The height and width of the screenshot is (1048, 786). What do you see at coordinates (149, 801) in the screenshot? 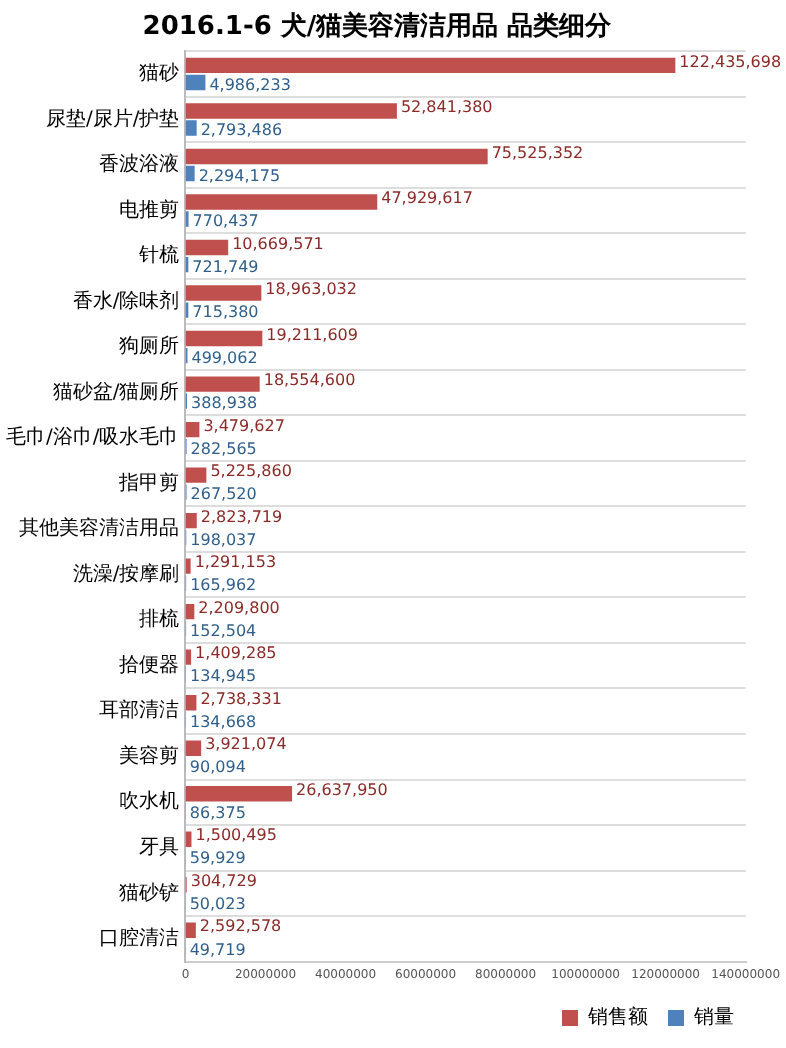
I see `y-tick-label: 吹水机` at bounding box center [149, 801].